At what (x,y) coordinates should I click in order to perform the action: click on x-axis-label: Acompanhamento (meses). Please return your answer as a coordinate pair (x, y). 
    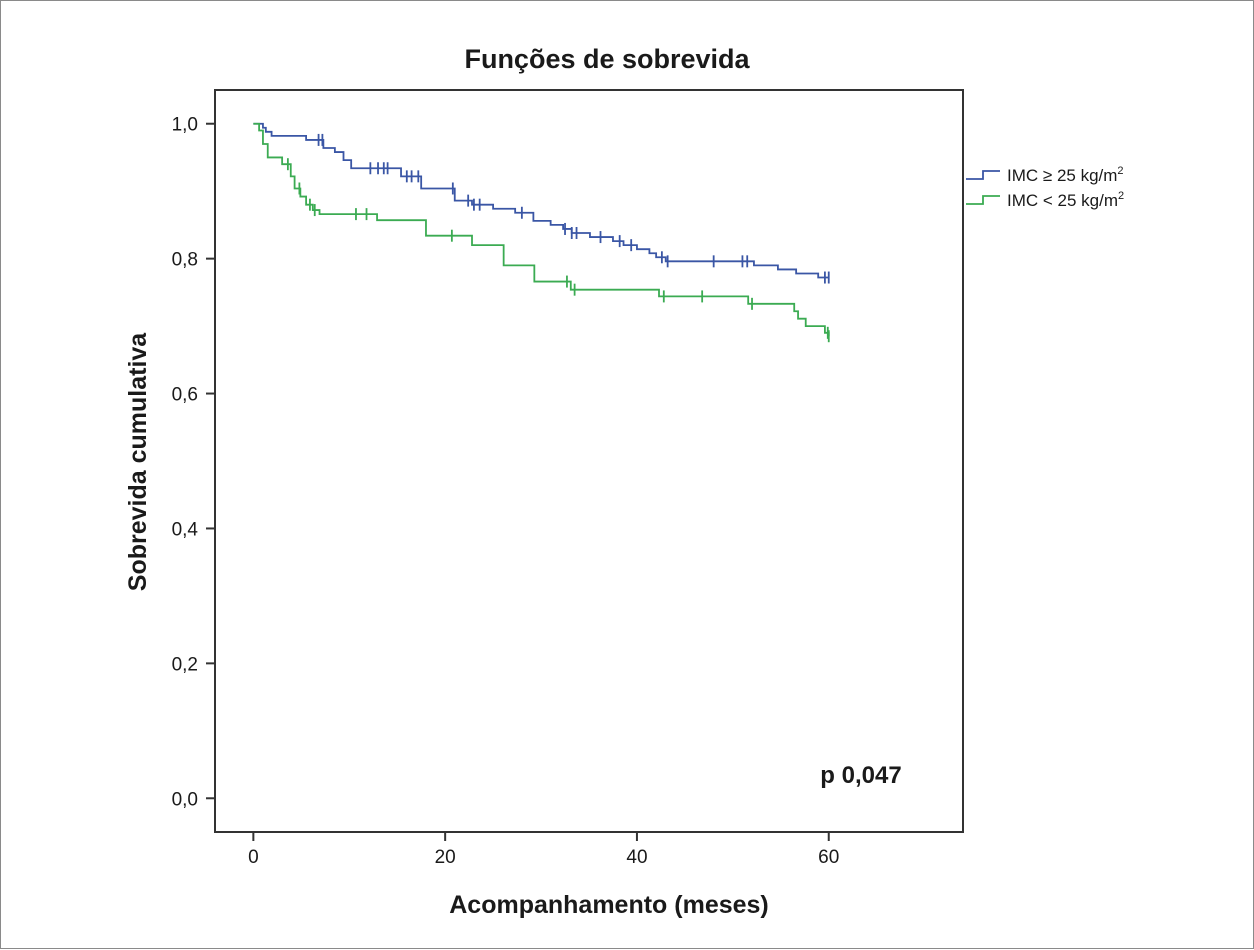
    Looking at the image, I should click on (609, 905).